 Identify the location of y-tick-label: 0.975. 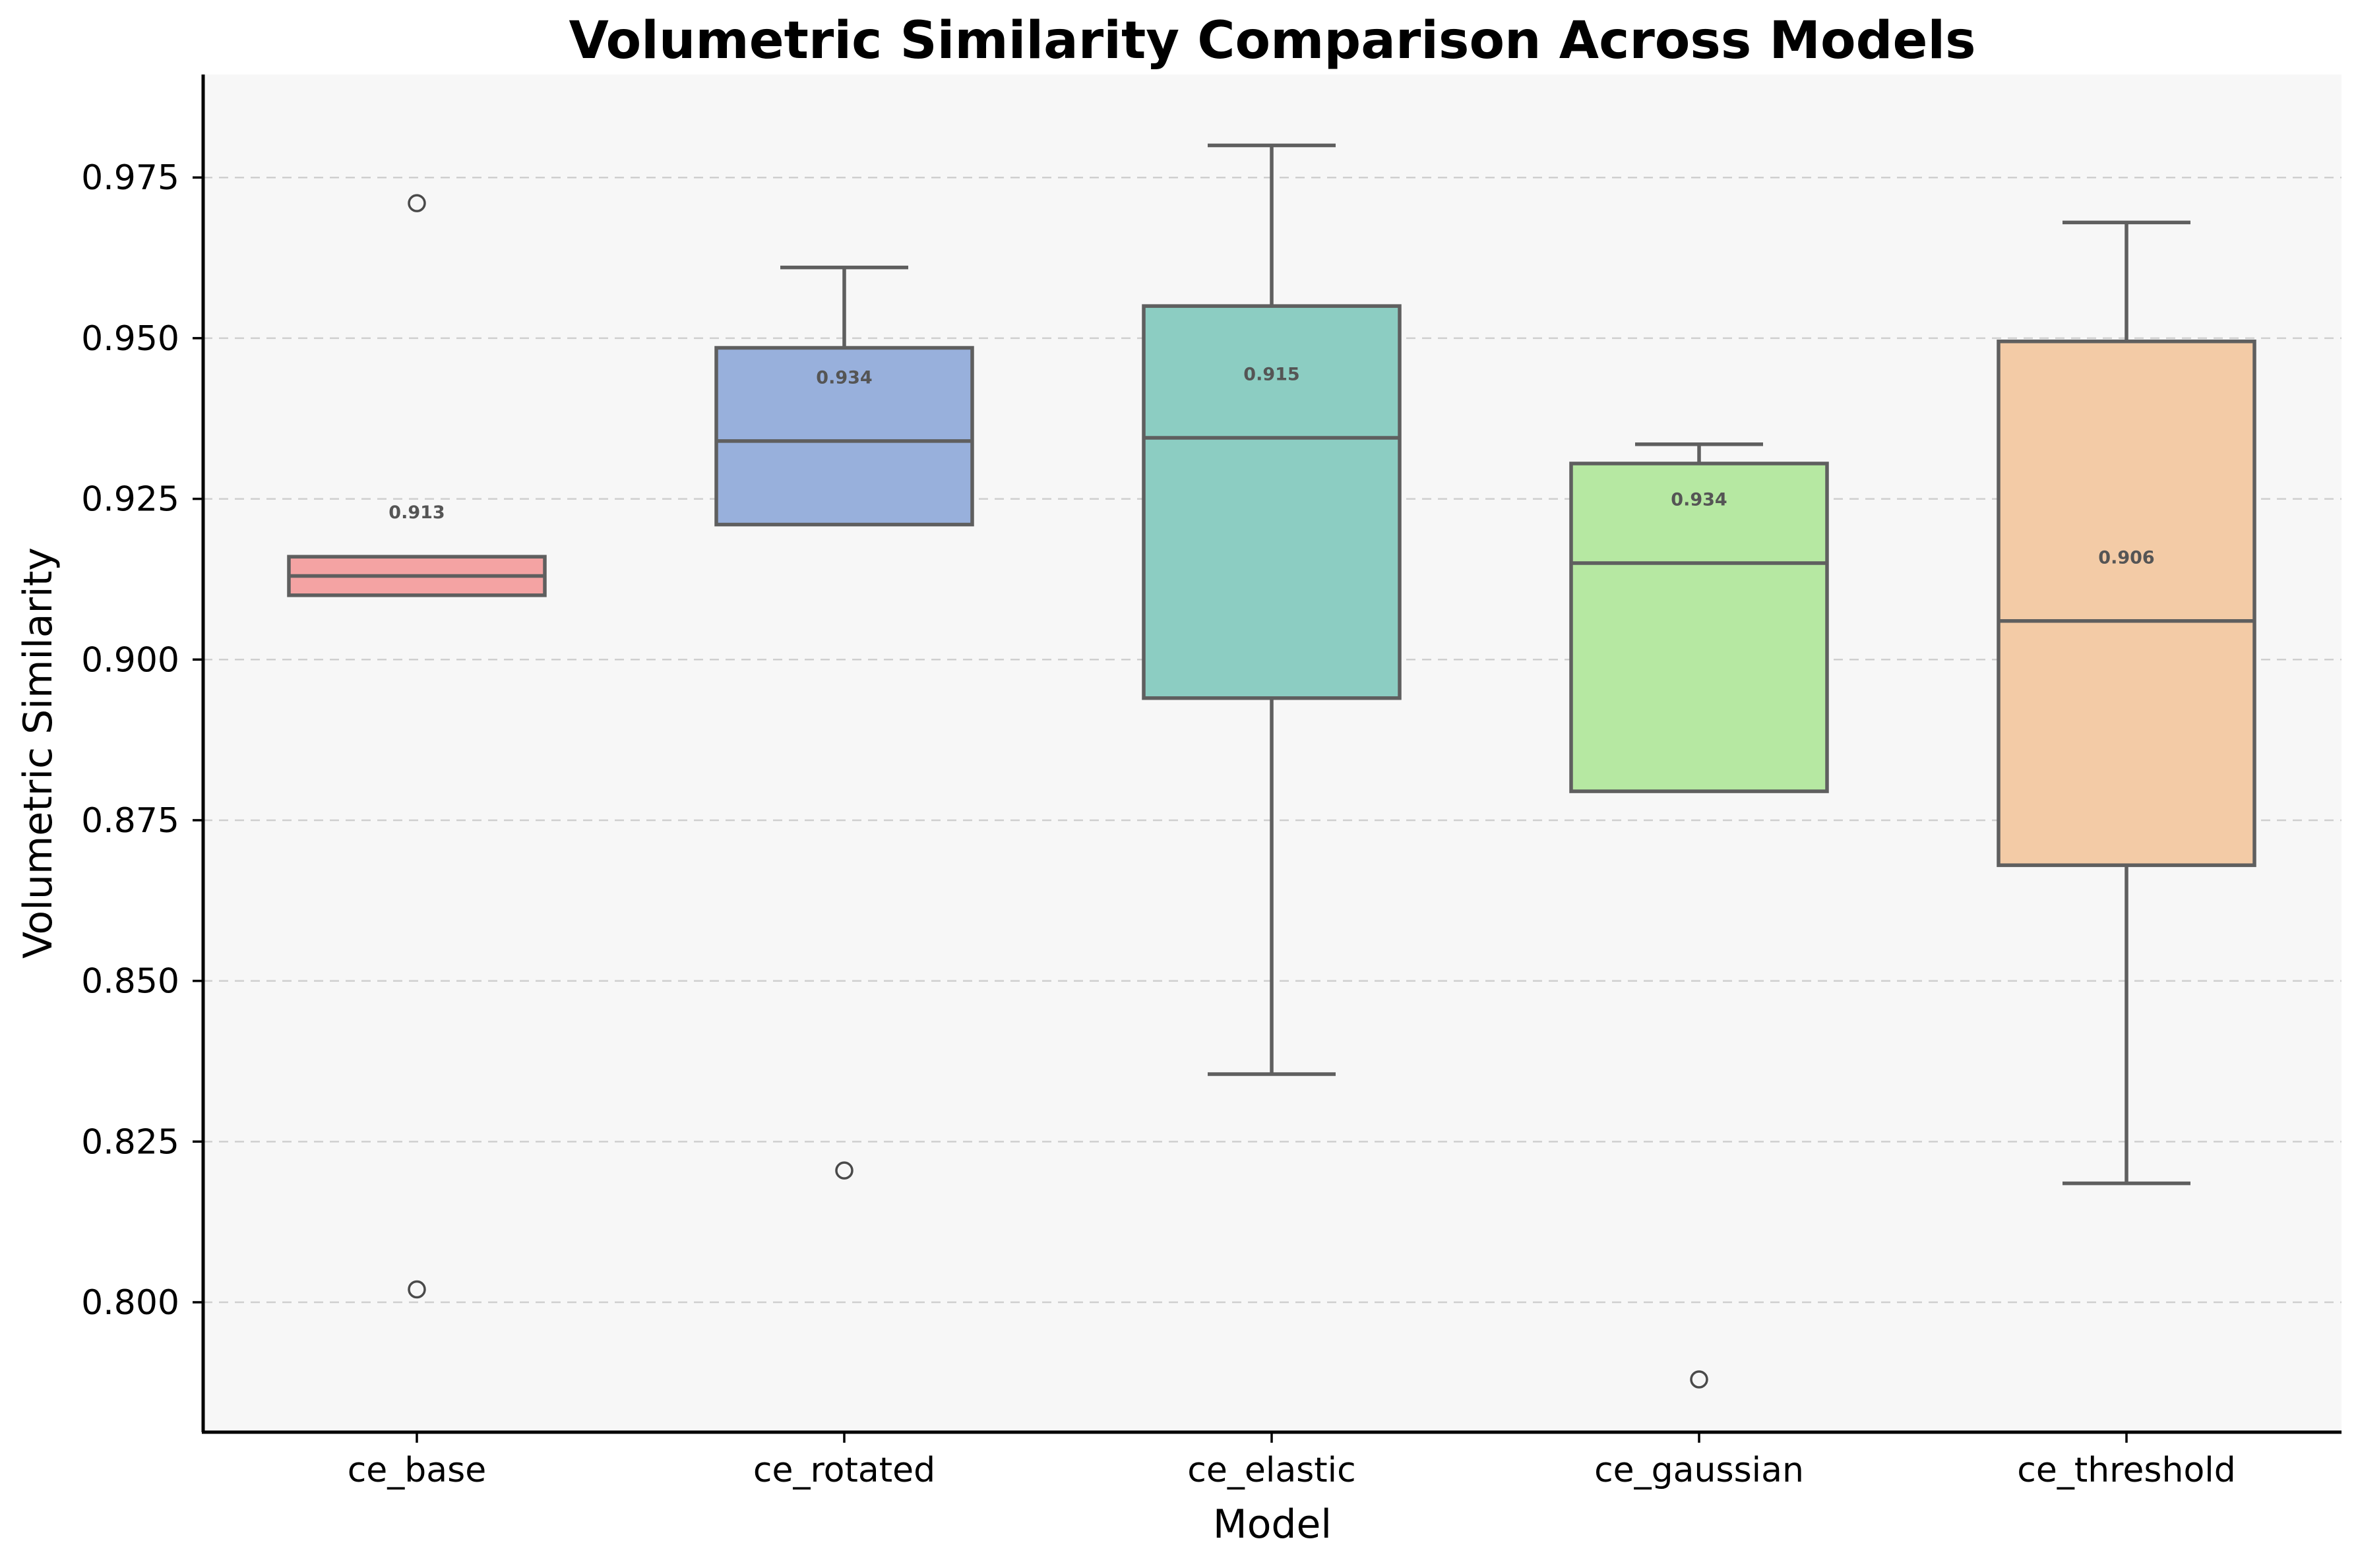
(130, 178).